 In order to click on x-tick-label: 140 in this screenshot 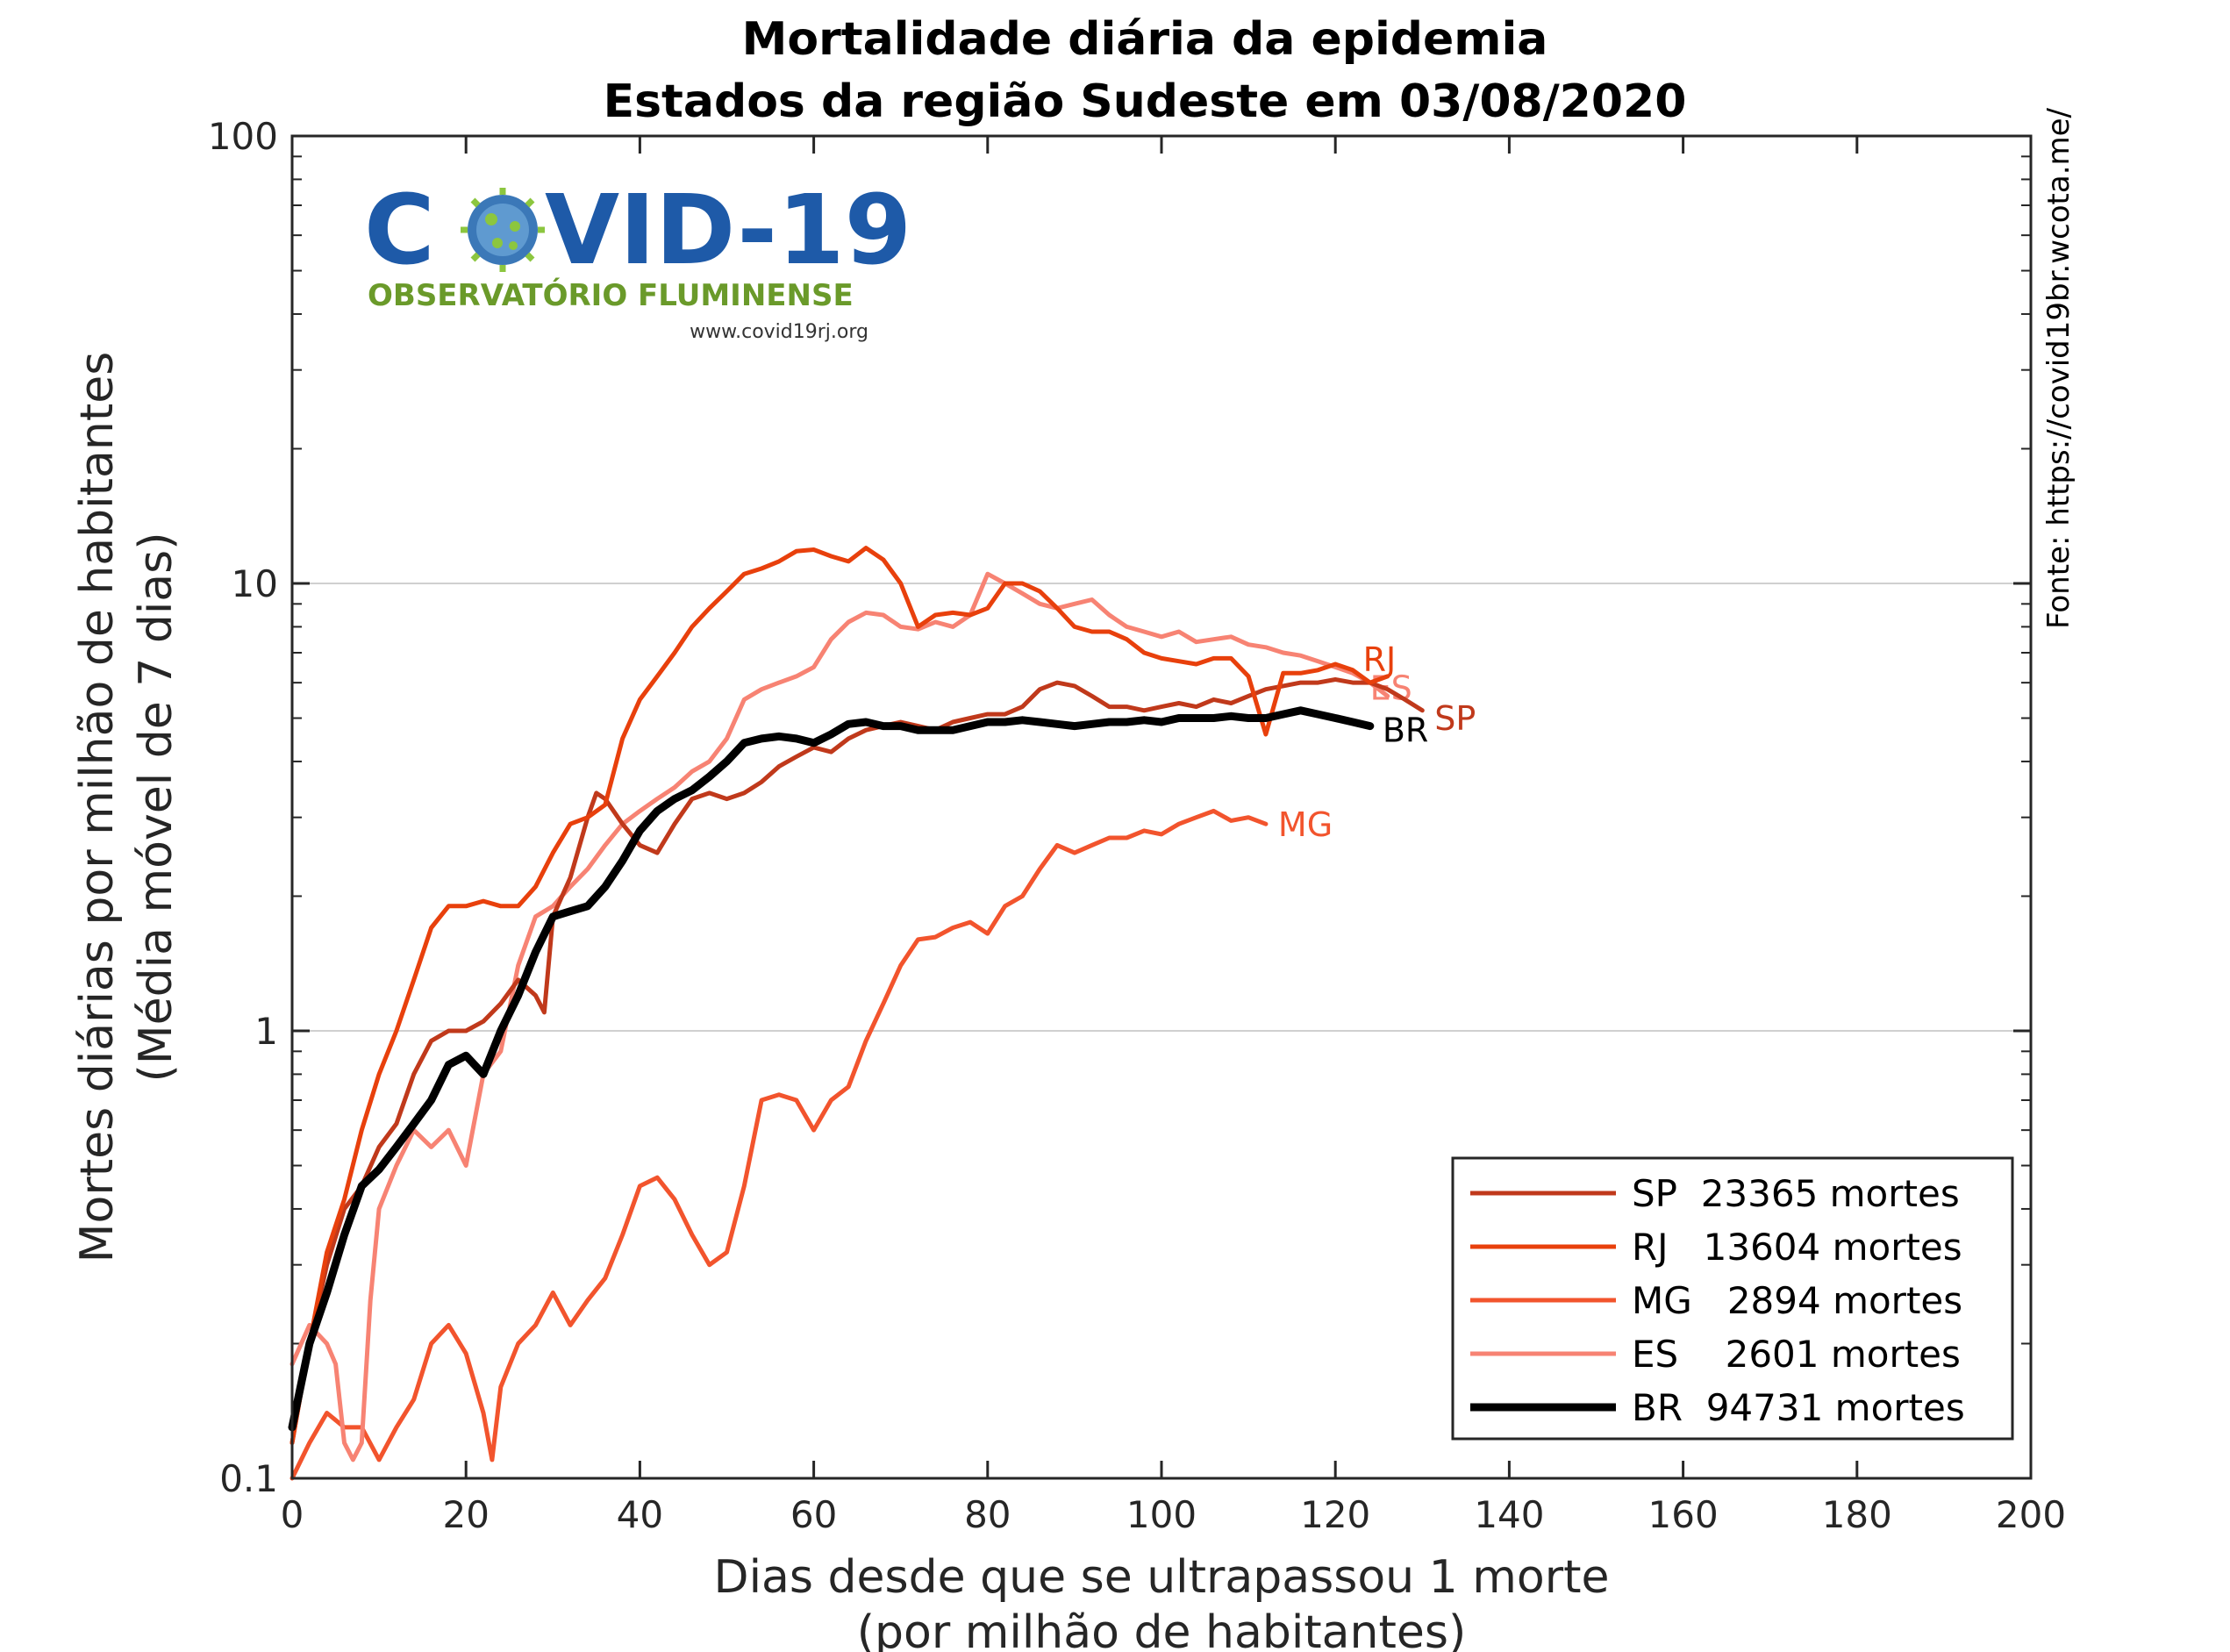, I will do `click(1509, 1515)`.